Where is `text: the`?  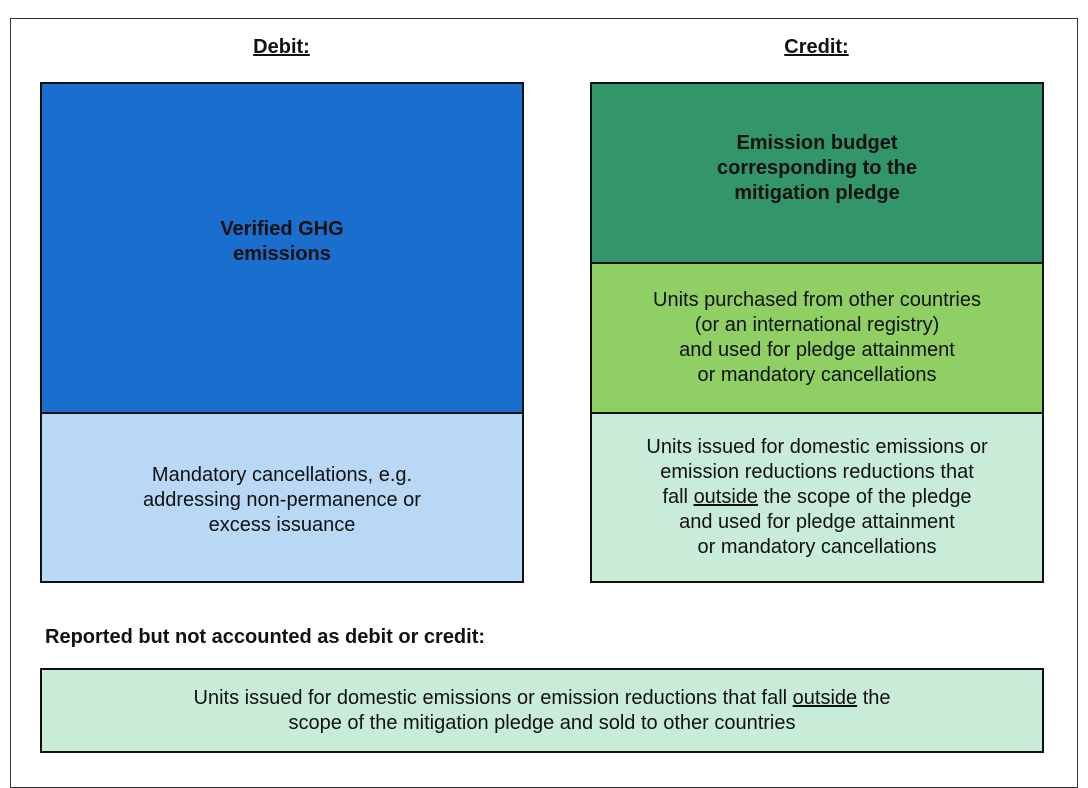 text: the is located at coordinates (874, 697).